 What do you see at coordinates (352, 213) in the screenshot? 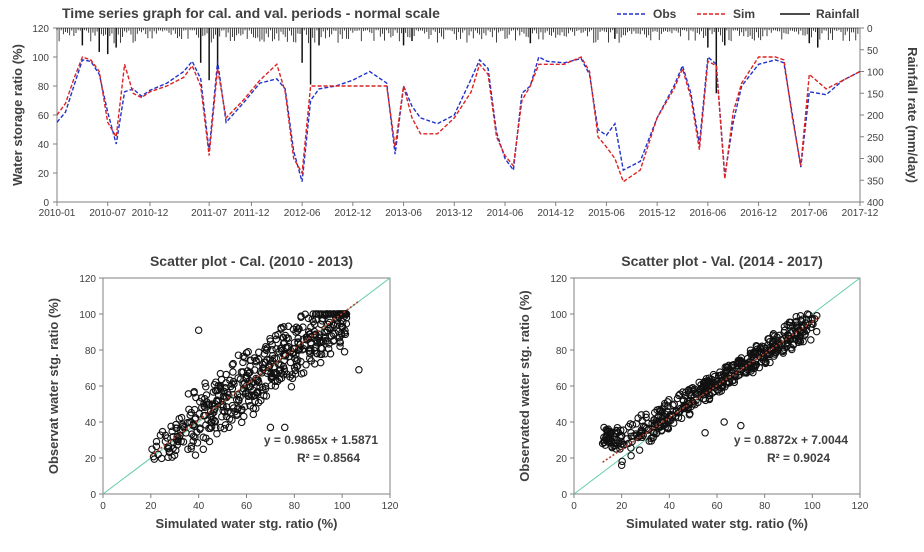
I see `ts-x-tick-label: 2012-12` at bounding box center [352, 213].